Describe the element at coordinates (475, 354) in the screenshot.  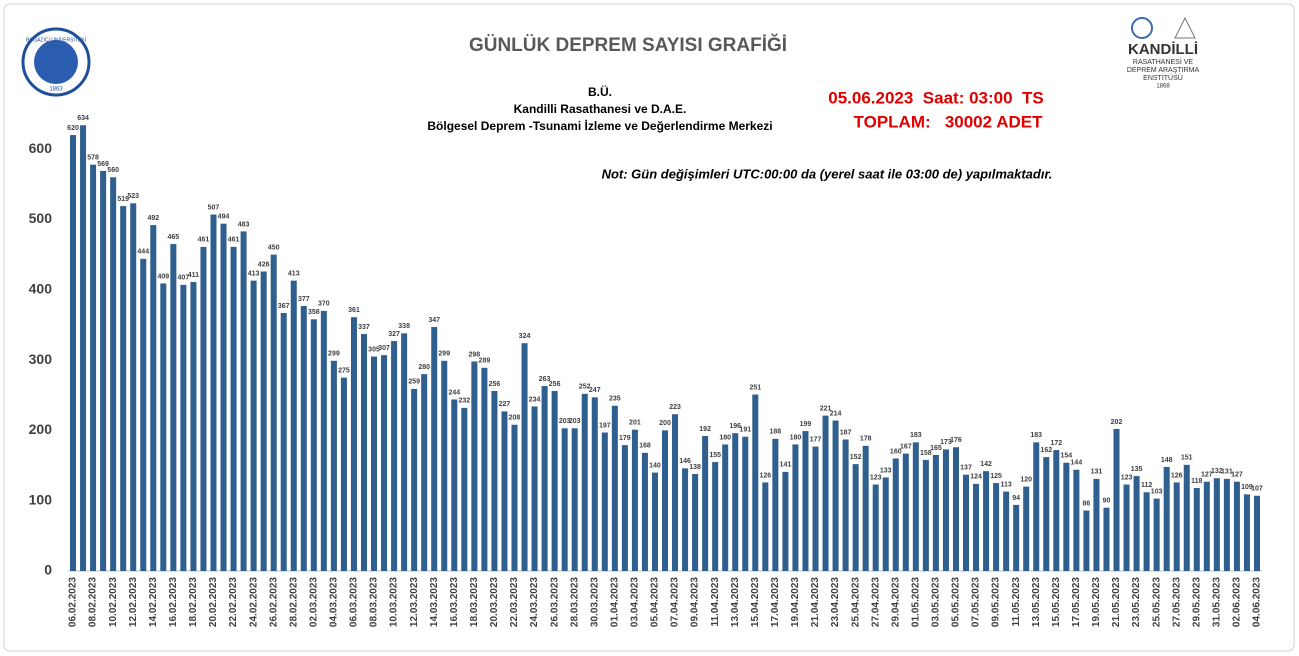
I see `data-label: 298` at that location.